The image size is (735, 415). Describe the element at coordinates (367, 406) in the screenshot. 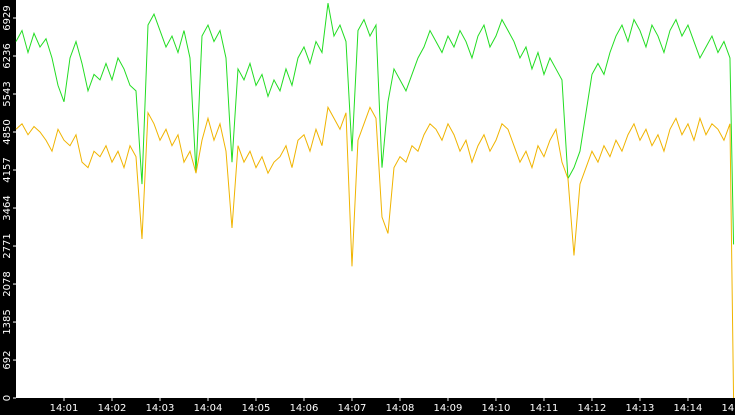

I see `x-axis-band` at that location.